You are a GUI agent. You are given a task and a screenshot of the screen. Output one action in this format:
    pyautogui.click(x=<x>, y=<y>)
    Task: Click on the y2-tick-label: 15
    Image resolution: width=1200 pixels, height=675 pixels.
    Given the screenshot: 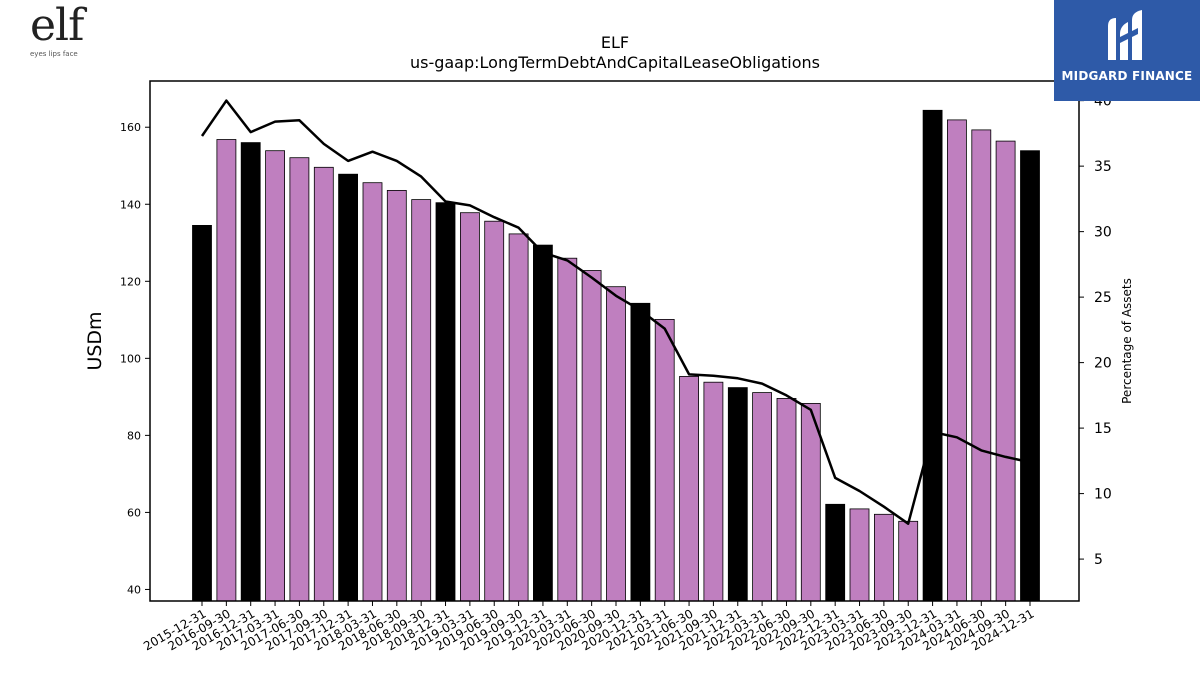 What is the action you would take?
    pyautogui.click(x=1103, y=429)
    